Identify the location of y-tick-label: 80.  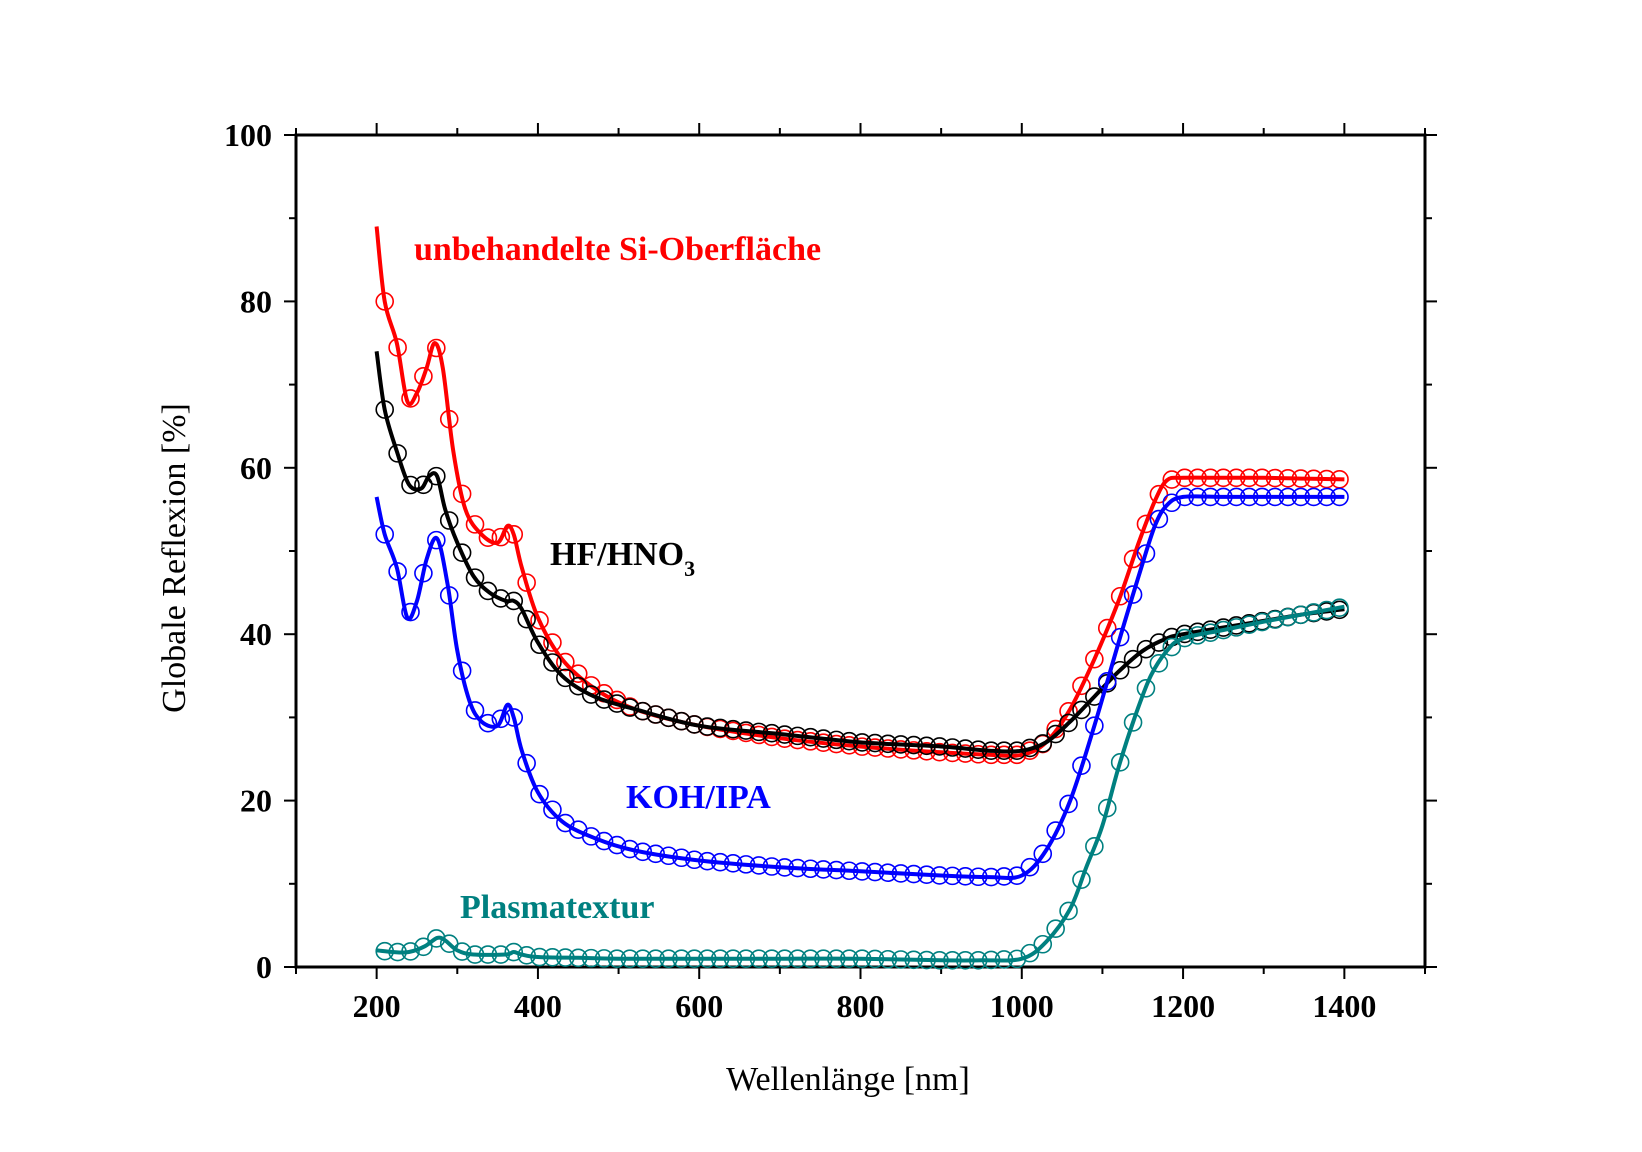
(256, 301).